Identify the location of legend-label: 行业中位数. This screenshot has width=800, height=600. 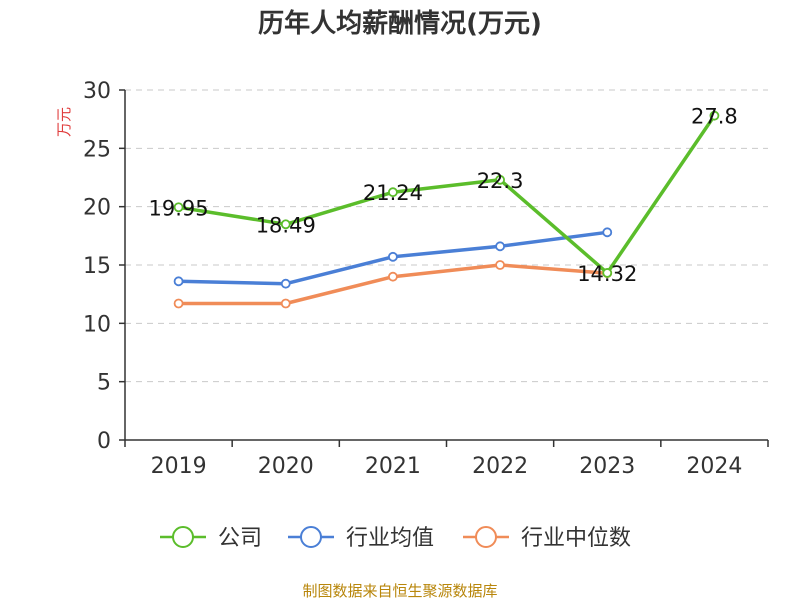
(576, 538).